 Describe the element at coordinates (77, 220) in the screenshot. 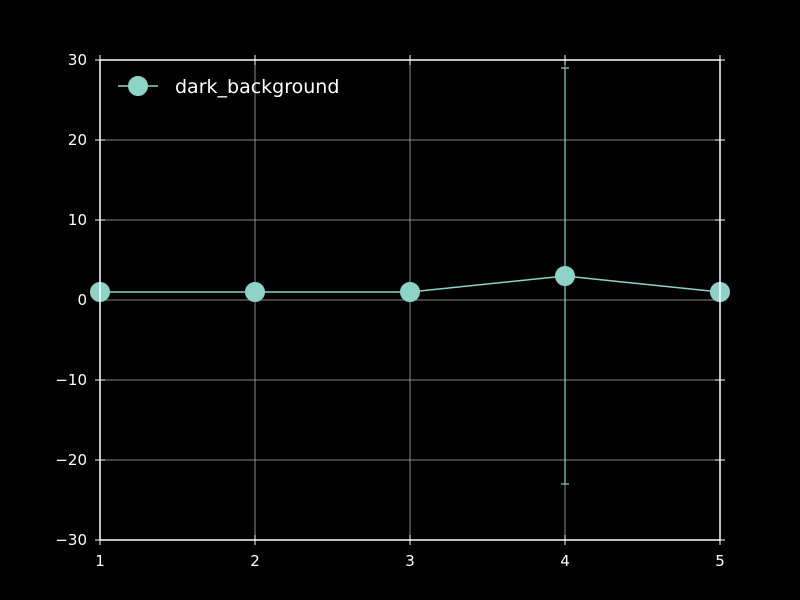

I see `y-tick-label: 10` at that location.